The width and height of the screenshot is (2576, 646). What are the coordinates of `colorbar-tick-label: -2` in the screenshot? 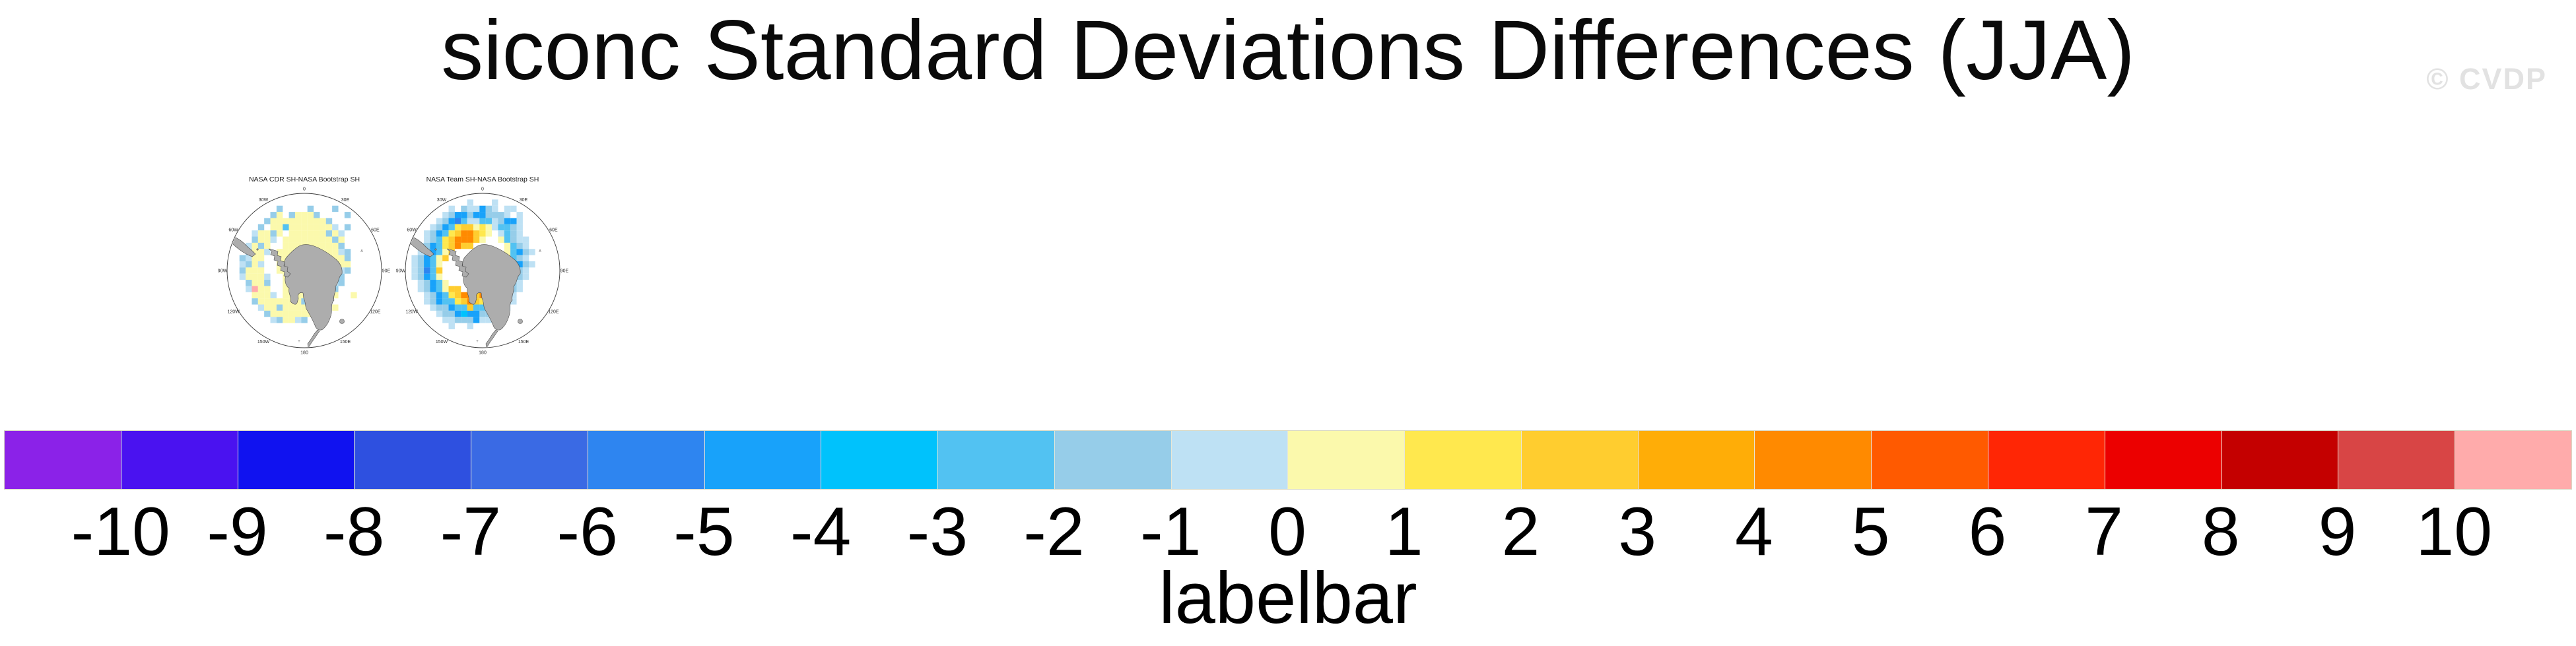 It's located at (1054, 532).